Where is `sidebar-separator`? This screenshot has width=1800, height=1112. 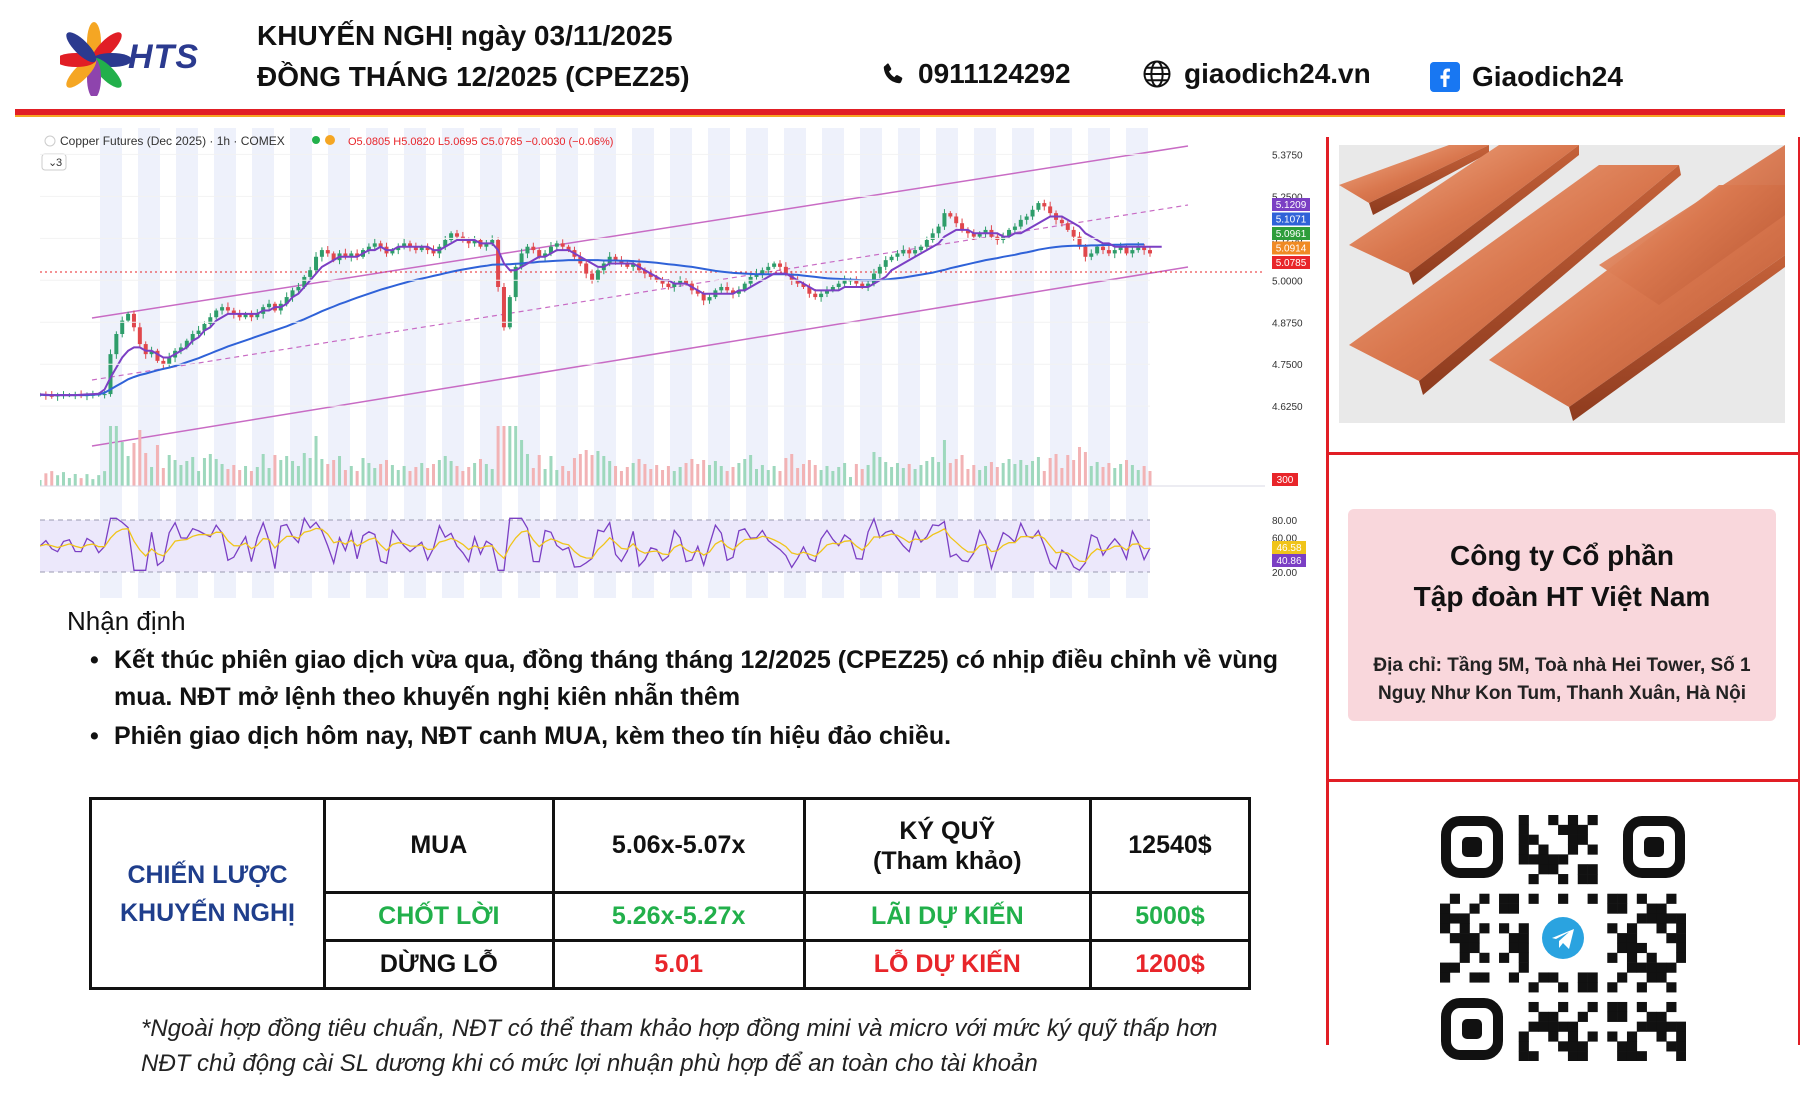
sidebar-separator is located at coordinates (1563, 453).